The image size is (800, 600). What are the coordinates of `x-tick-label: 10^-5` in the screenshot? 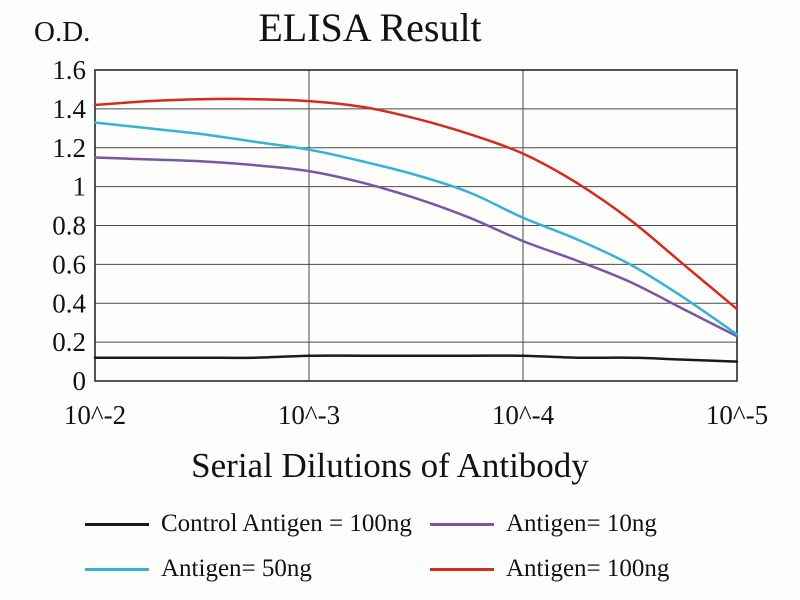 It's located at (737, 415).